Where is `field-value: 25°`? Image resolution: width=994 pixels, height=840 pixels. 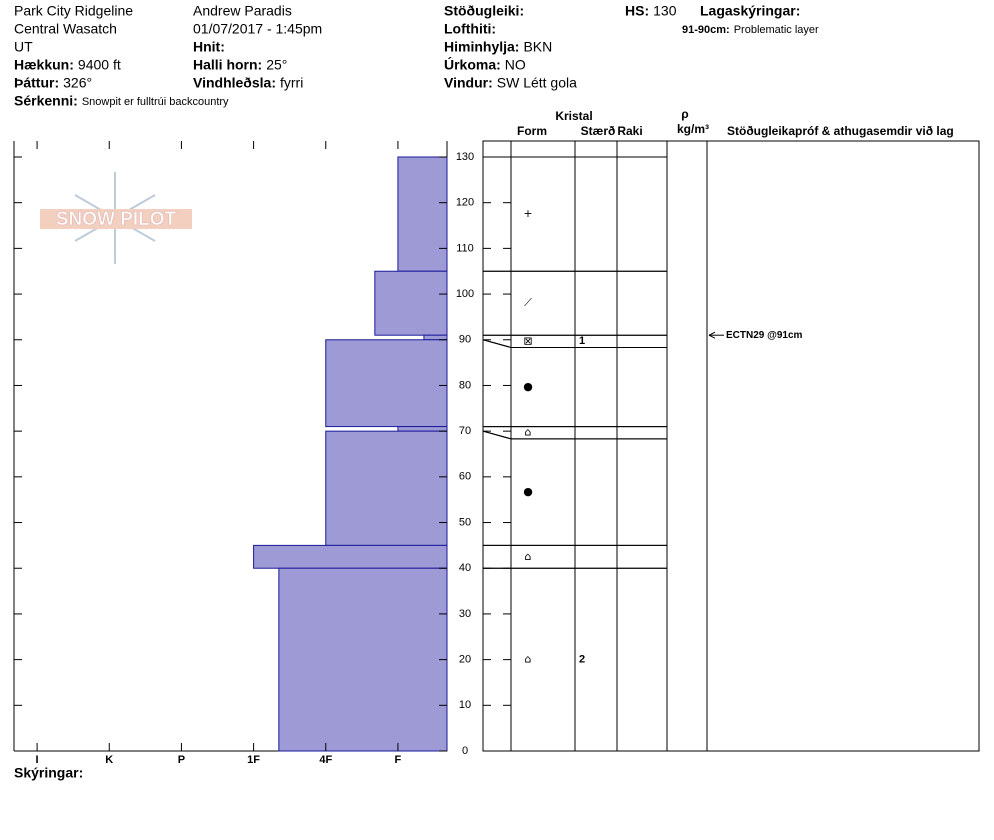 field-value: 25° is located at coordinates (276, 65).